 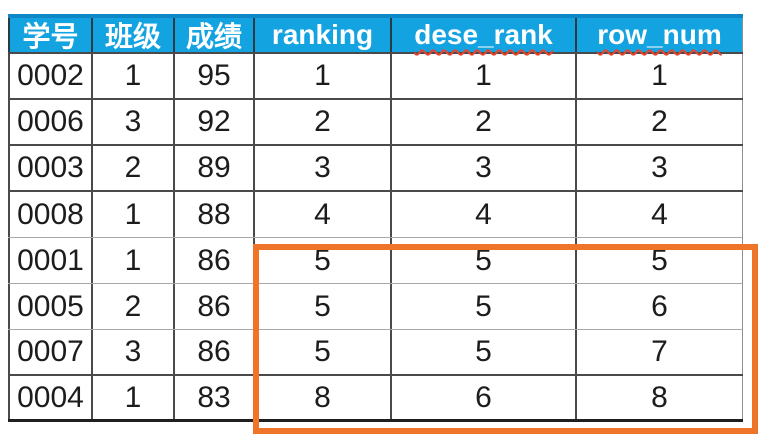 I want to click on table-row: 0006 3 92 2 2 2, so click(x=375, y=123).